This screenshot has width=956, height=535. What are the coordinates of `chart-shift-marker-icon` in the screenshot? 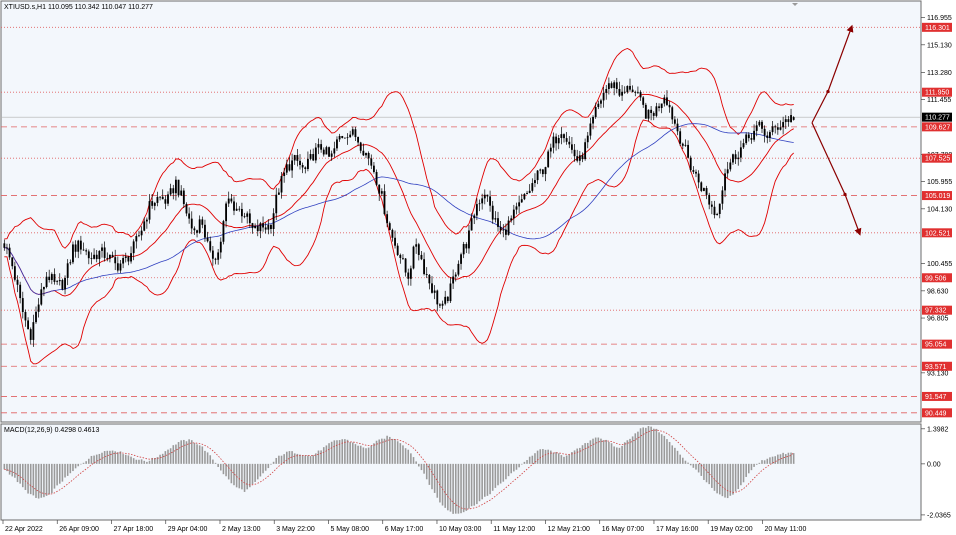 It's located at (795, 4).